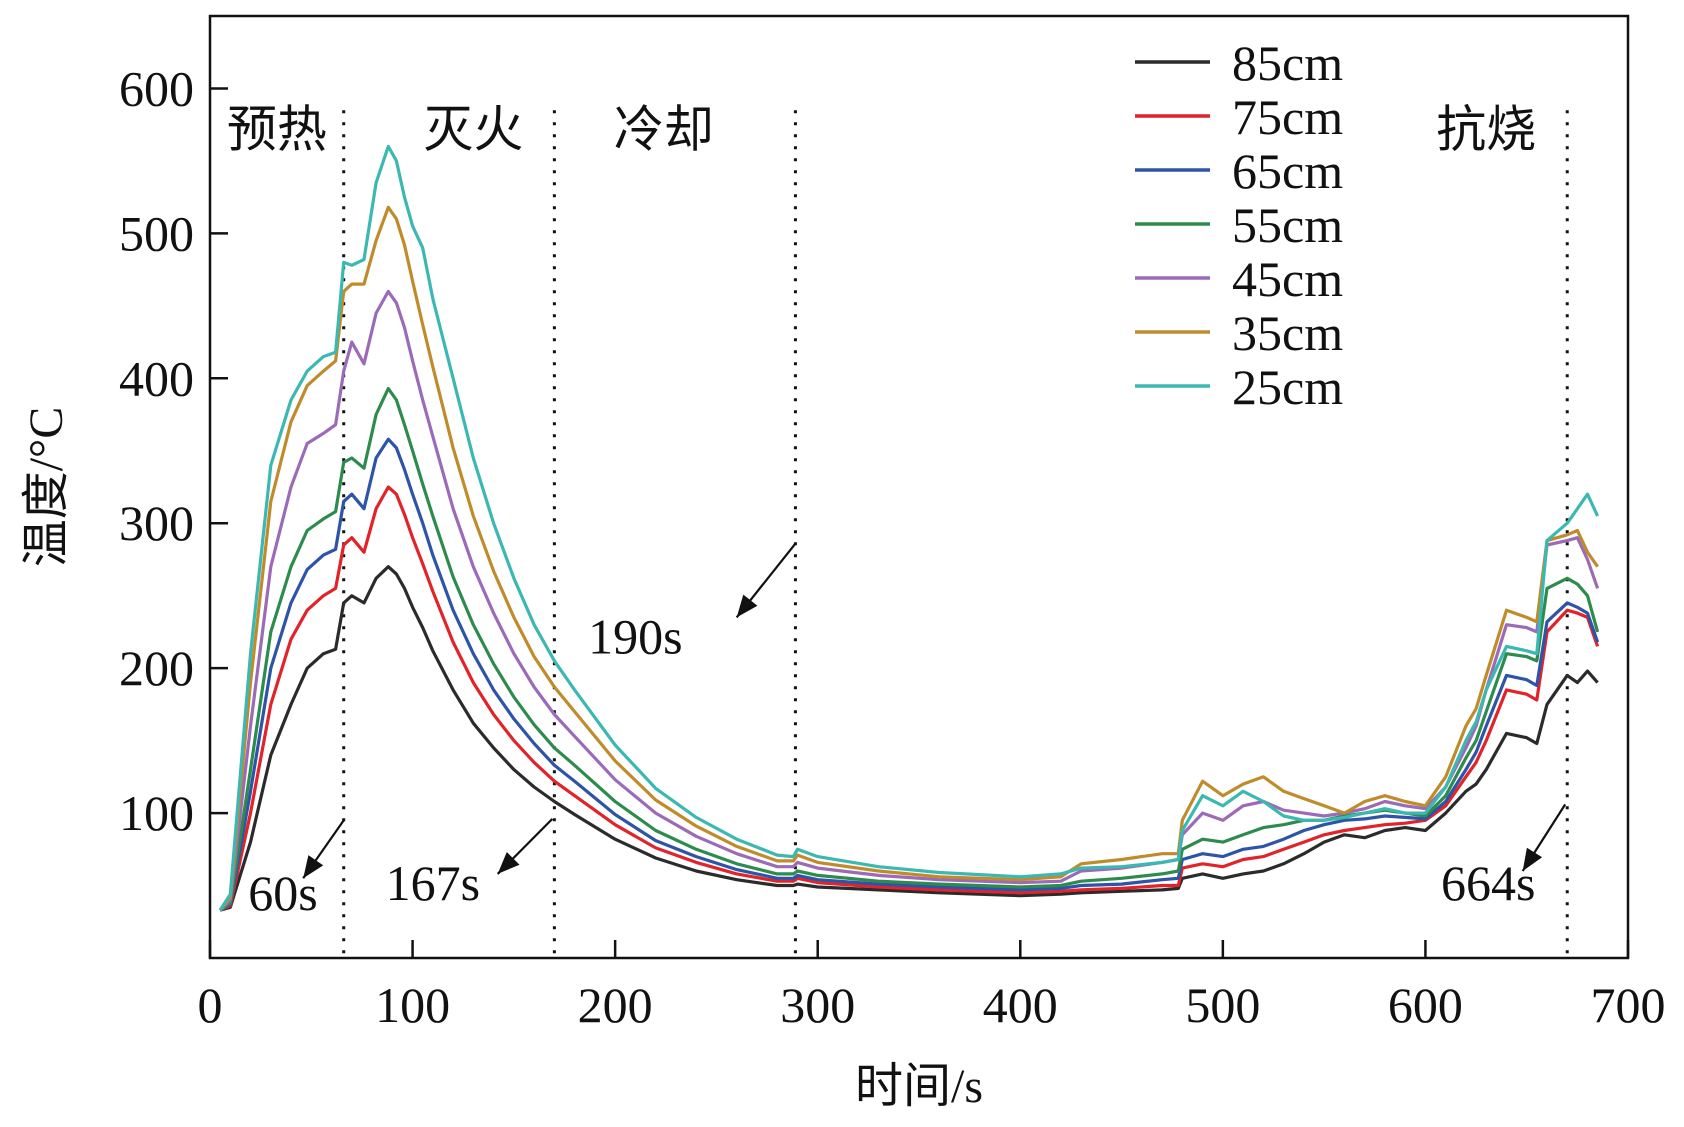 The width and height of the screenshot is (1684, 1127). What do you see at coordinates (282, 893) in the screenshot?
I see `annotation-label: 60s` at bounding box center [282, 893].